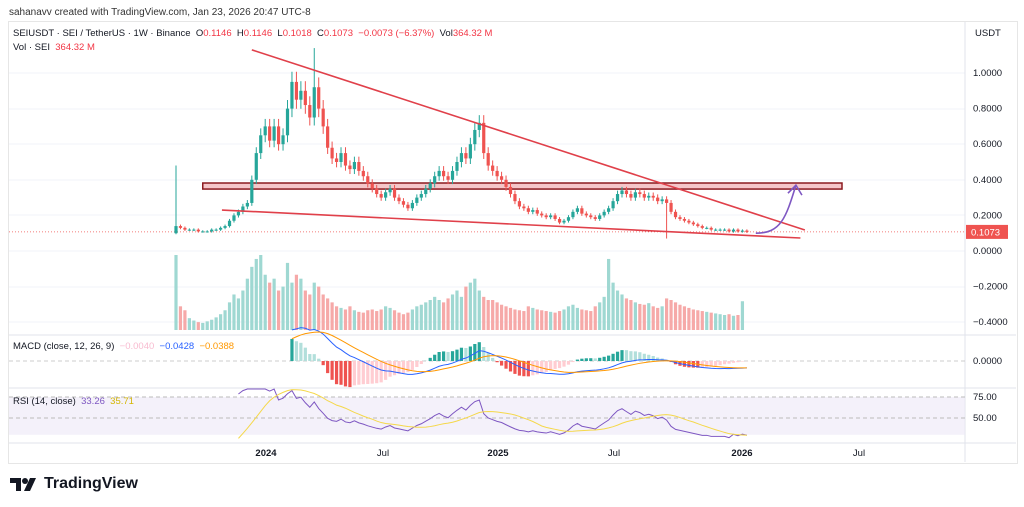 Image resolution: width=1024 pixels, height=507 pixels. What do you see at coordinates (64, 346) in the screenshot?
I see `macd-legend-label: MACD (close, 12, 26, 9)` at bounding box center [64, 346].